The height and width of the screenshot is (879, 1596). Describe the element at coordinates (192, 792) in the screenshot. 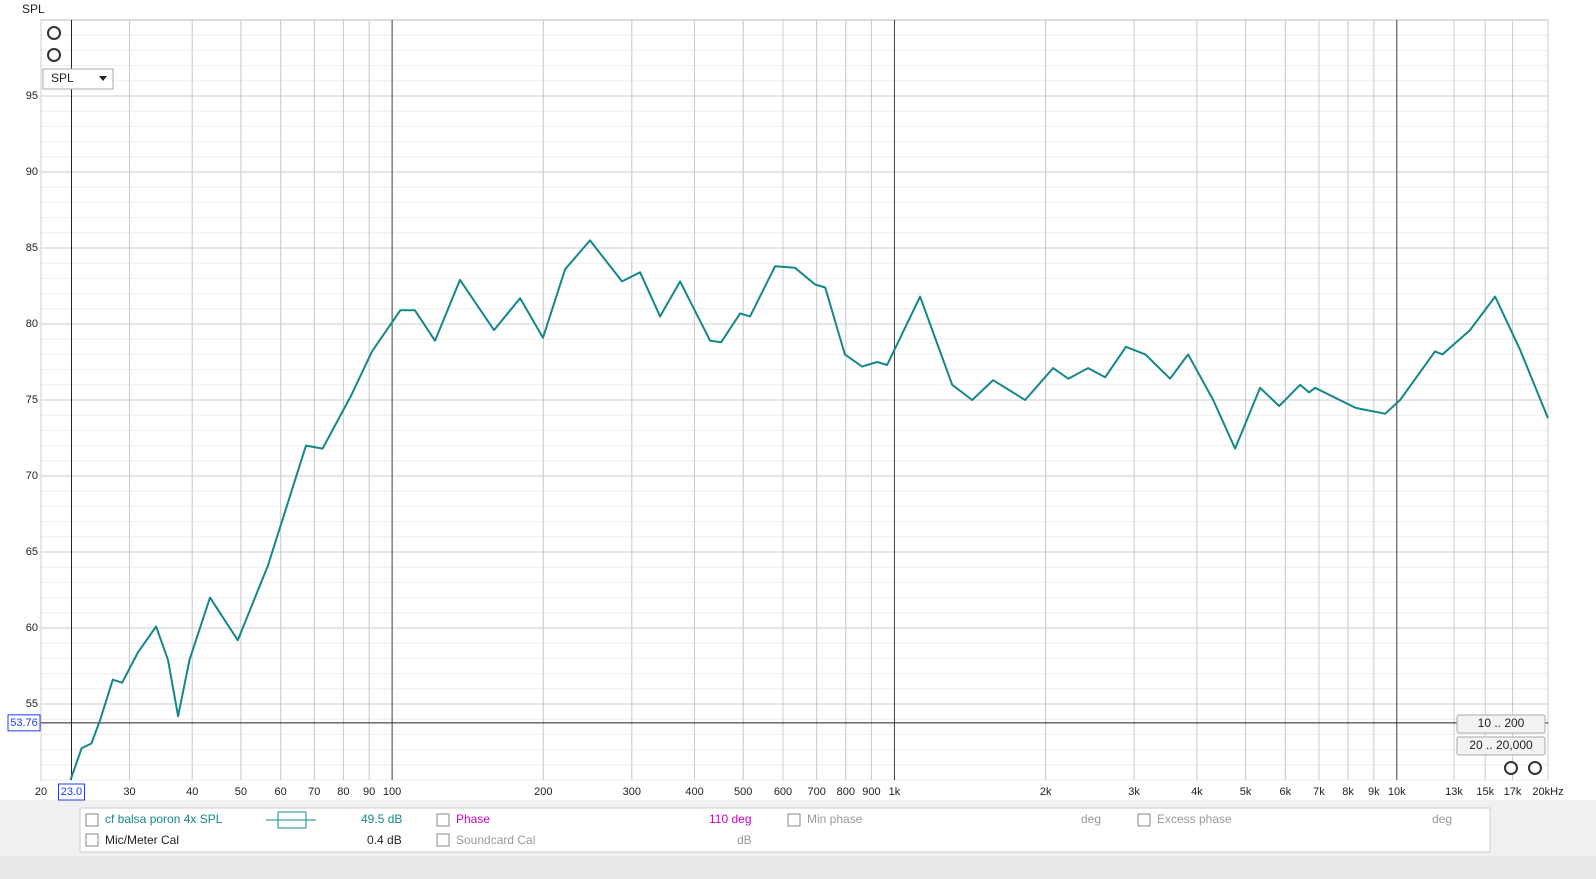

I see `x-tick-label: 40` at that location.